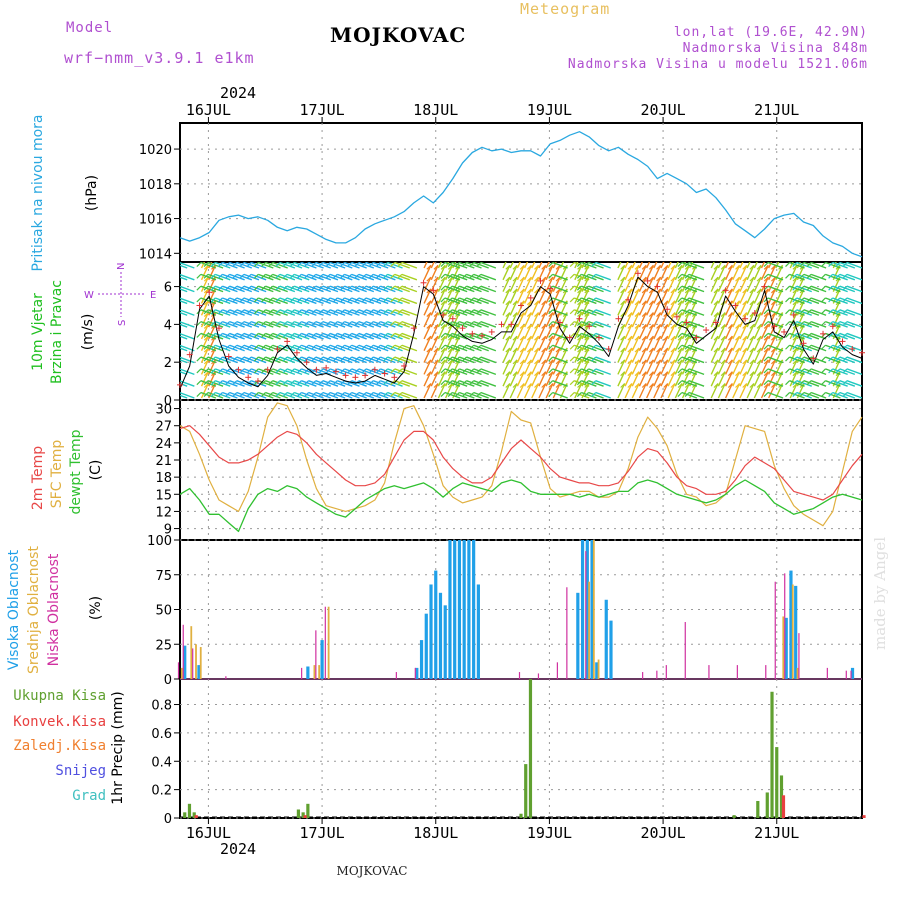 The width and height of the screenshot is (900, 900). What do you see at coordinates (96, 608) in the screenshot?
I see `cloud-unit: (%)` at bounding box center [96, 608].